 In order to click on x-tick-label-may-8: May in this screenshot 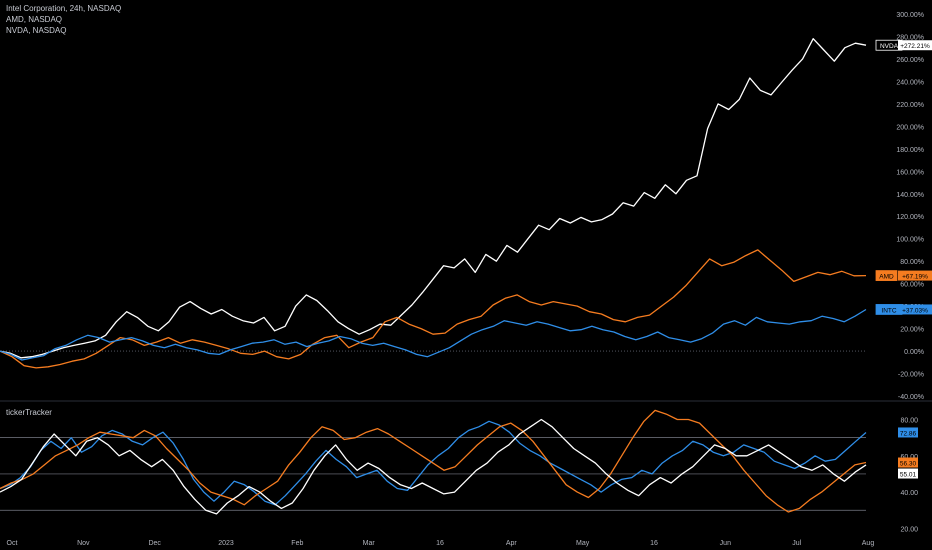, I will do `click(583, 543)`.